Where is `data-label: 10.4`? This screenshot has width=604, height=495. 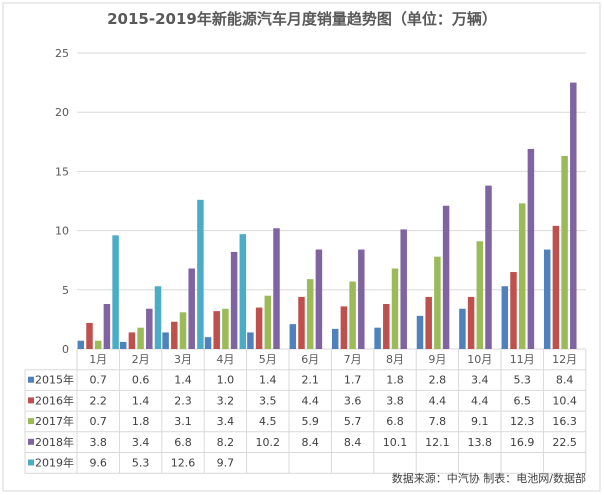 data-label: 10.4 is located at coordinates (564, 400).